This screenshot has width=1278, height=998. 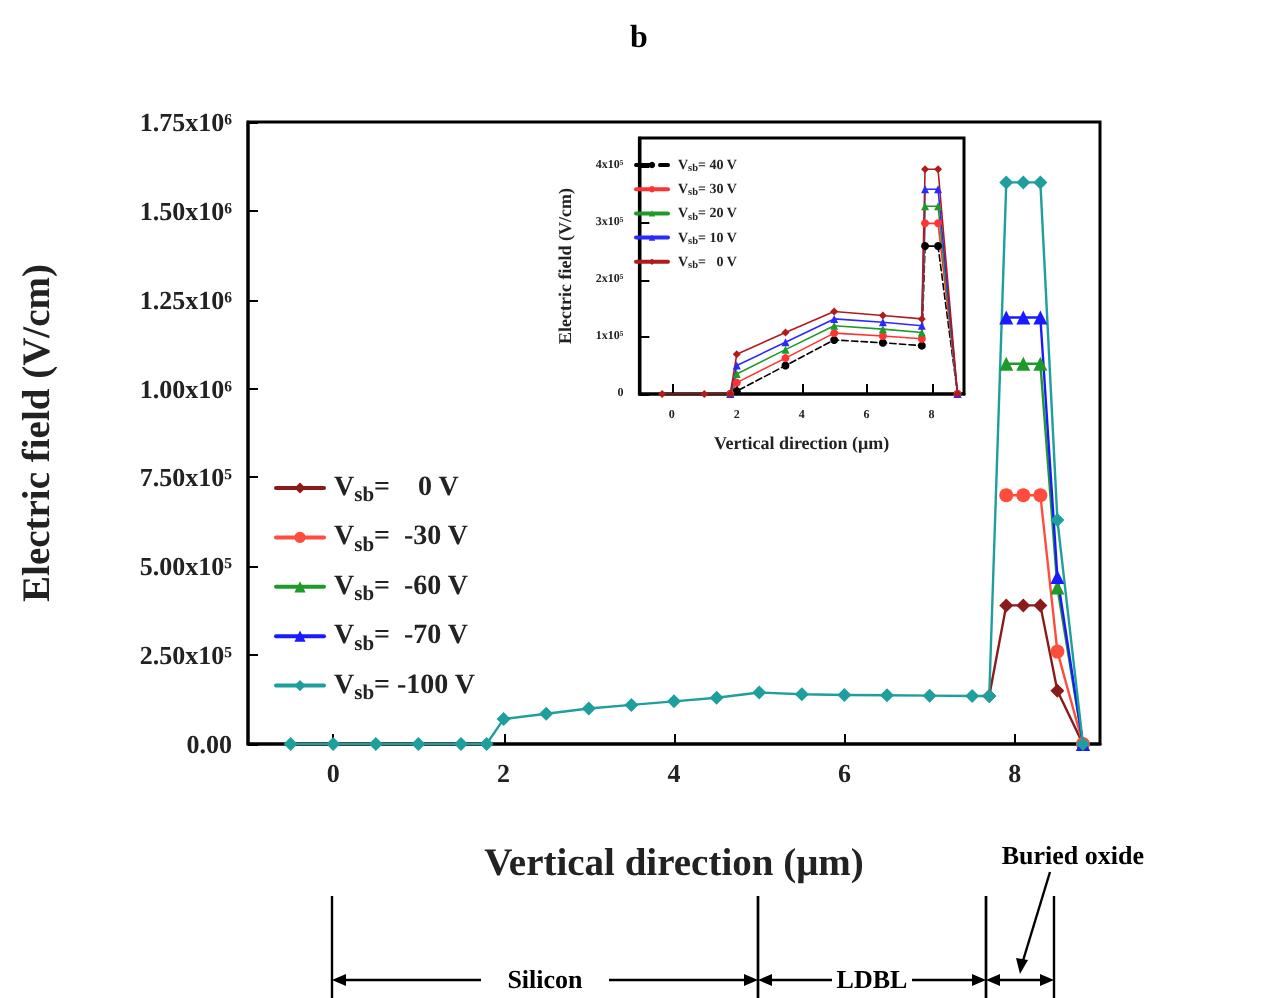 What do you see at coordinates (674, 773) in the screenshot?
I see `x-tick-label: 4` at bounding box center [674, 773].